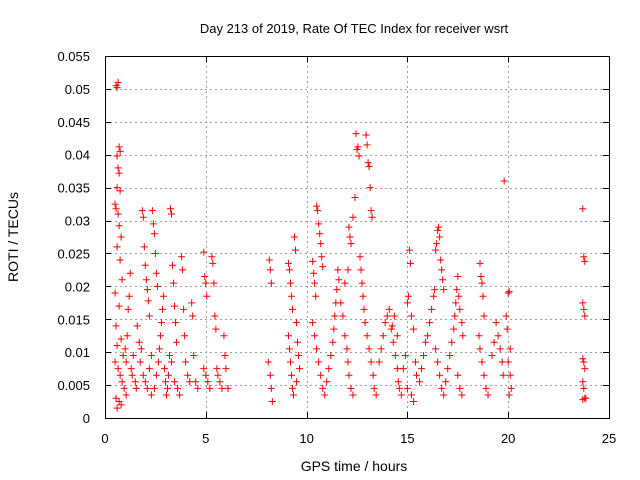 The width and height of the screenshot is (640, 480). Describe the element at coordinates (73, 253) in the screenshot. I see `y-tick-label: 0.025` at that location.